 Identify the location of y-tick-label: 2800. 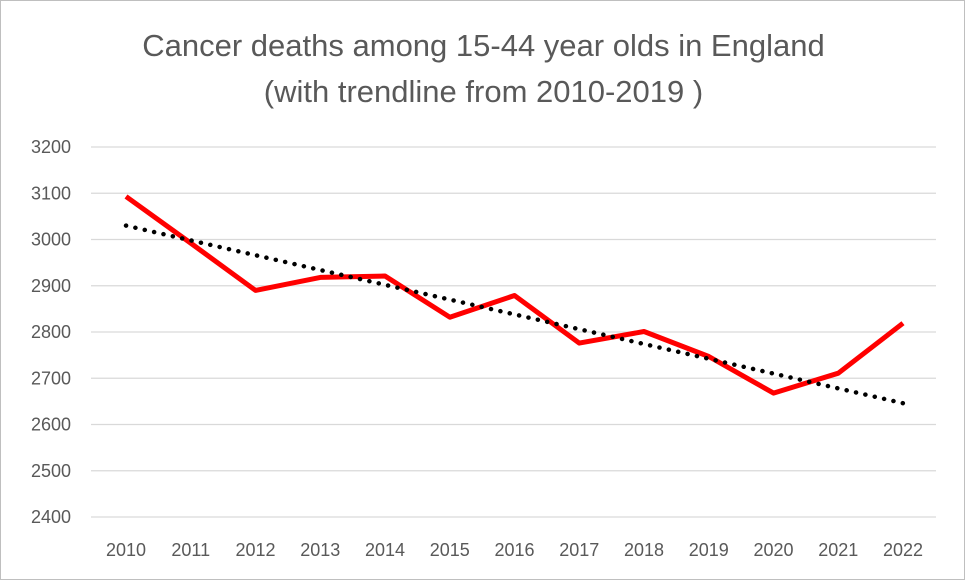
(51, 332).